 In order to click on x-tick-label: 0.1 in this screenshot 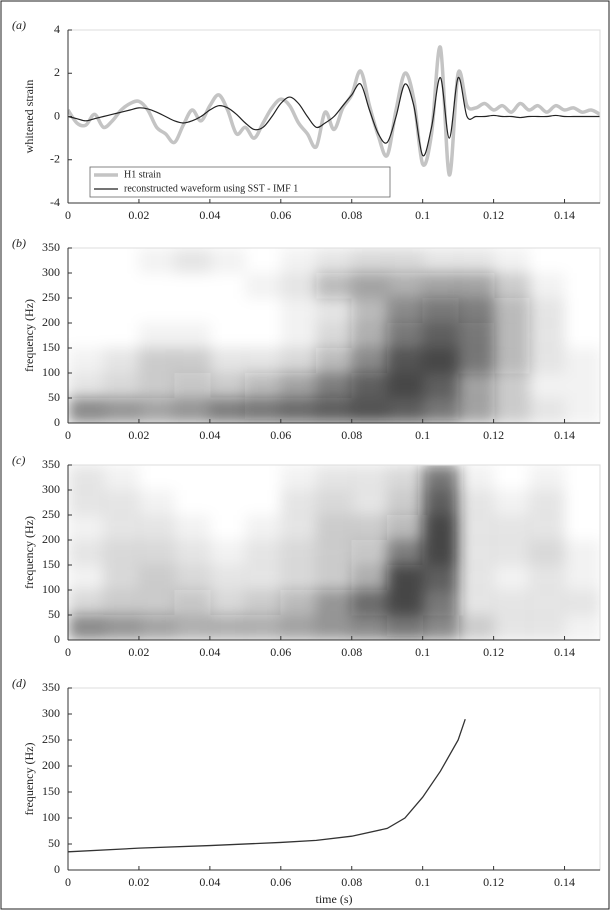, I will do `click(422, 652)`.